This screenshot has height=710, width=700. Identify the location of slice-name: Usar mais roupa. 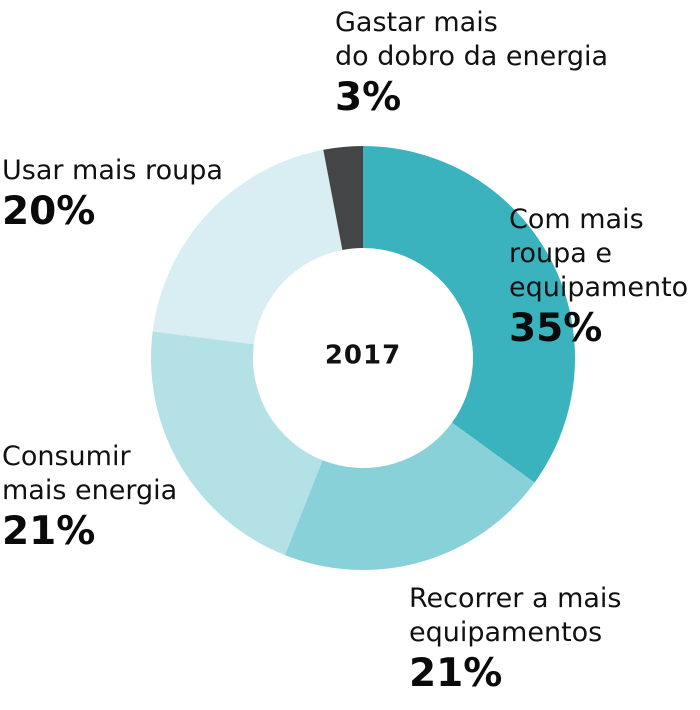
(112, 170).